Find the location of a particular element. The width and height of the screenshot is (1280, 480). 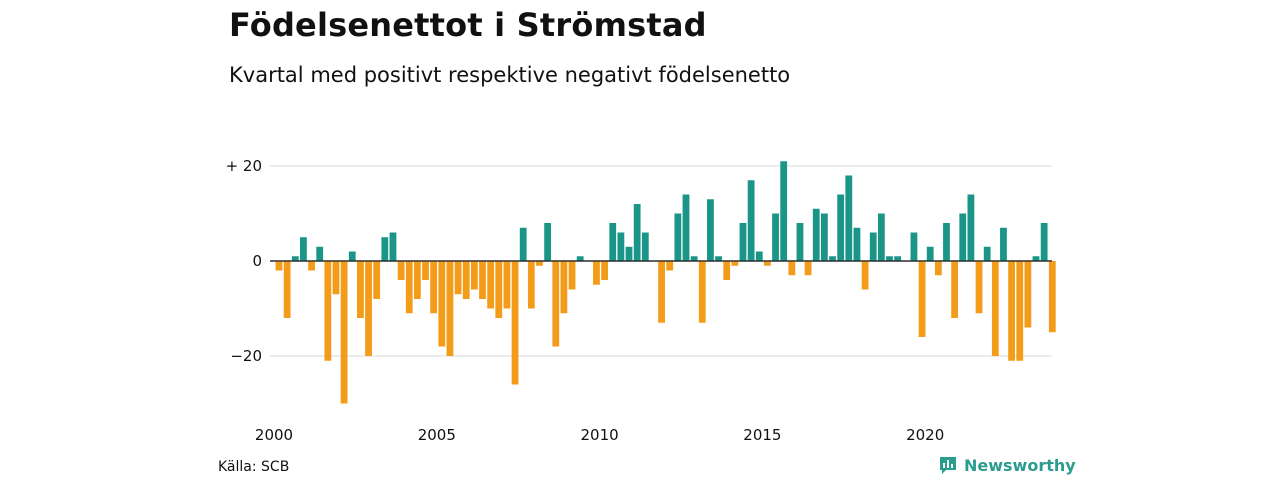

y-tick-label: −20 is located at coordinates (246, 356).